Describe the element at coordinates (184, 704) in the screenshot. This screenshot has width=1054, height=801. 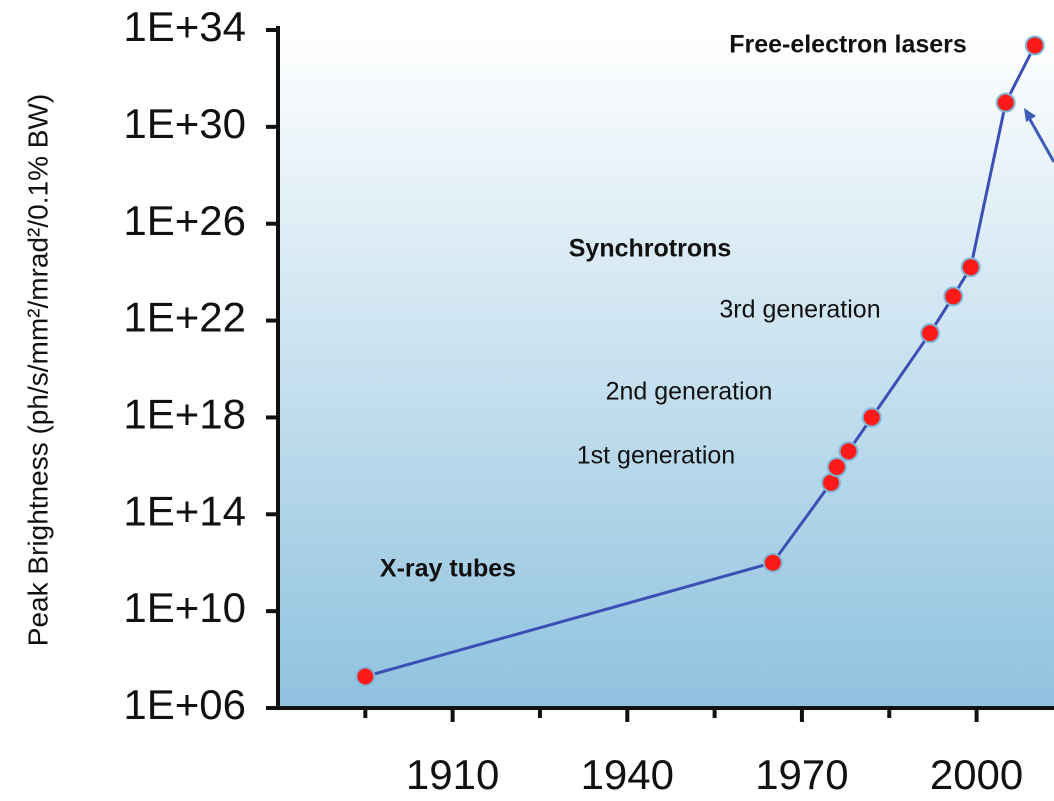
I see `y-tick-label: 1E+06` at that location.